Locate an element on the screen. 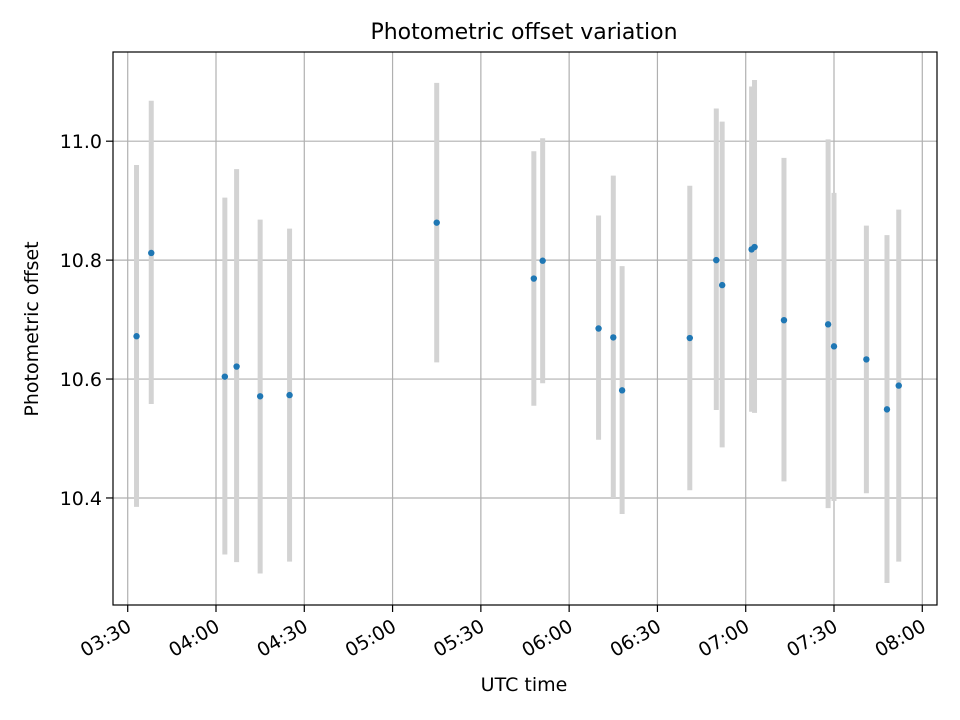 Image resolution: width=960 pixels, height=720 pixels. y-tick-label: 10.8 is located at coordinates (81, 261).